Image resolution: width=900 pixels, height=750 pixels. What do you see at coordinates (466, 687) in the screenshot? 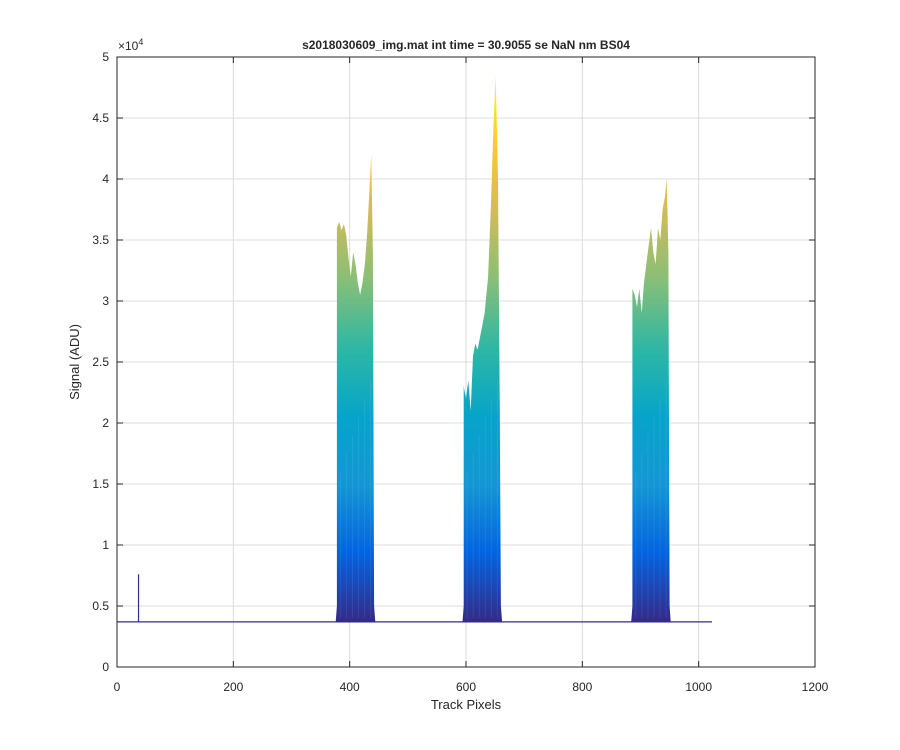
I see `x-tick-label: 600` at bounding box center [466, 687].